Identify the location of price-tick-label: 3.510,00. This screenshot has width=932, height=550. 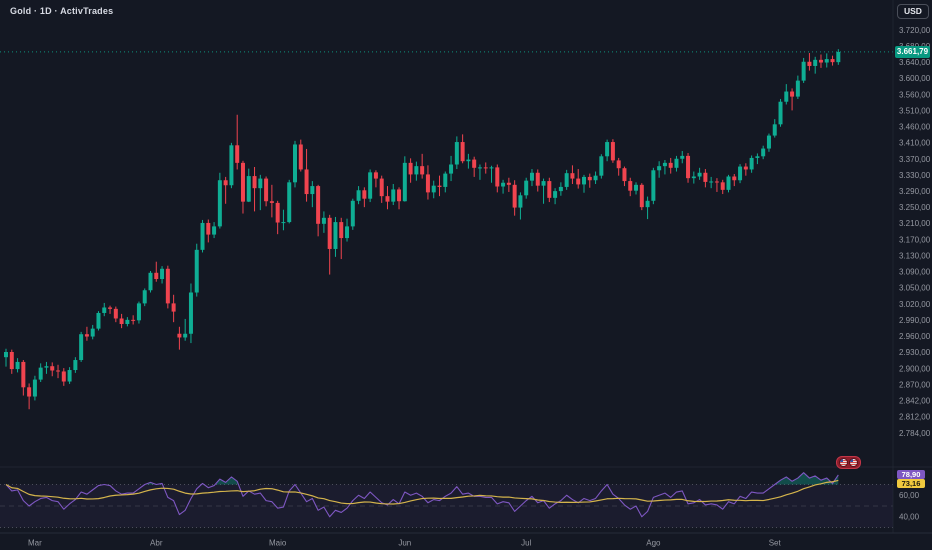
(915, 110).